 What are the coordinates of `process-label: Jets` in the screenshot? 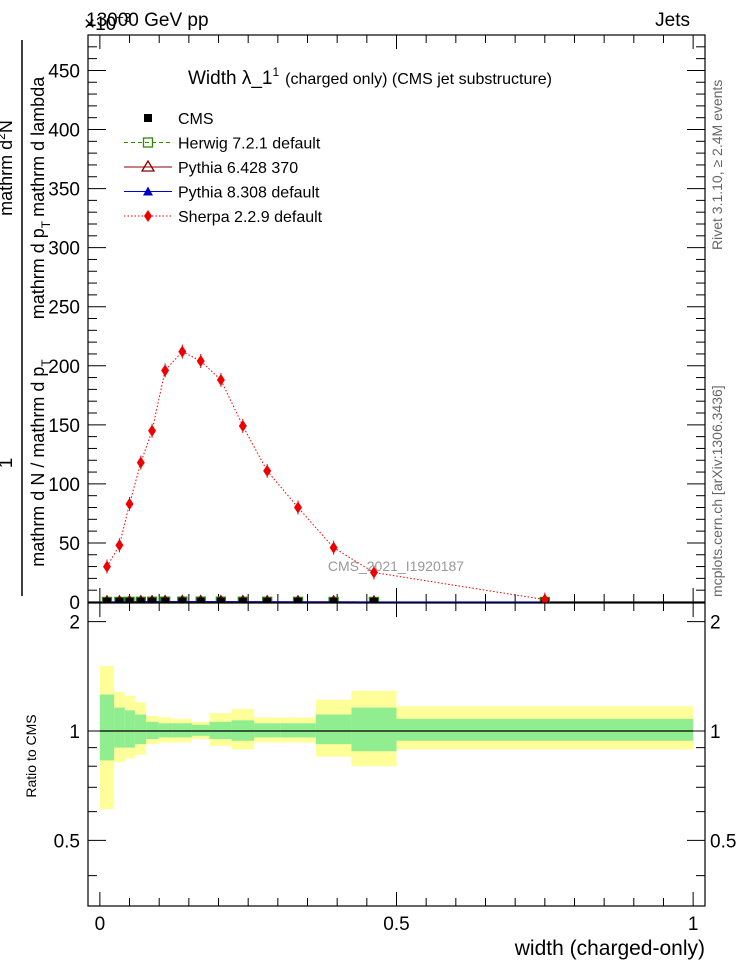 It's located at (672, 20).